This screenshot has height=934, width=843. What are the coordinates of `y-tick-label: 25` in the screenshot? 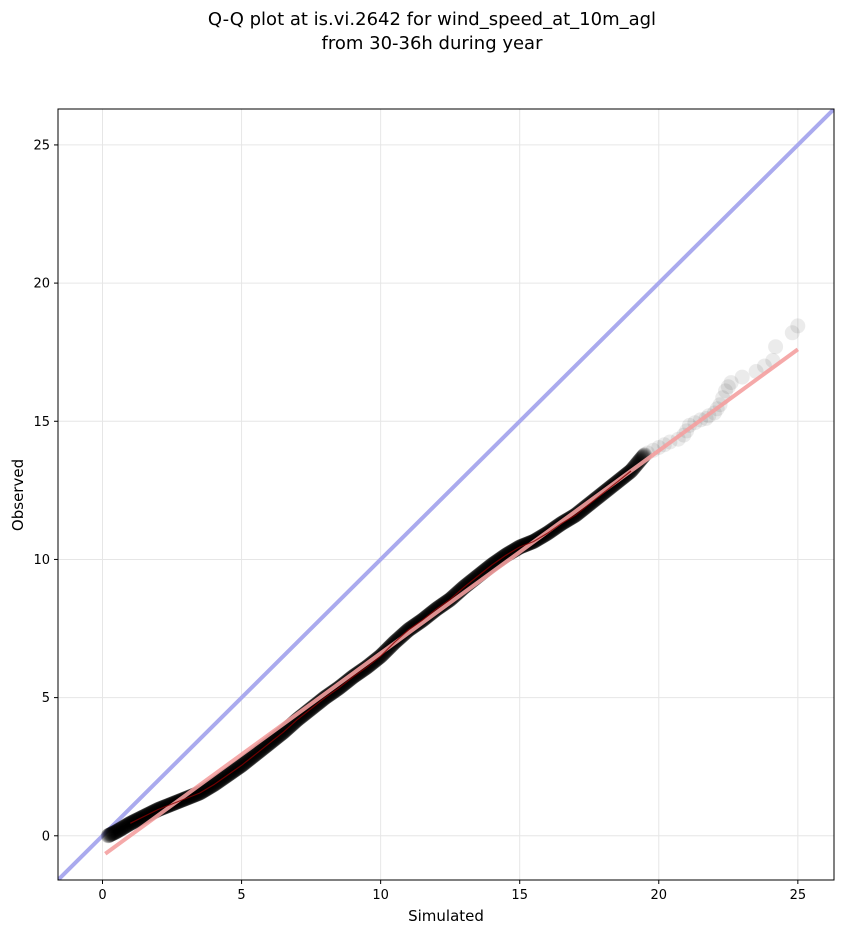 It's located at (41, 145).